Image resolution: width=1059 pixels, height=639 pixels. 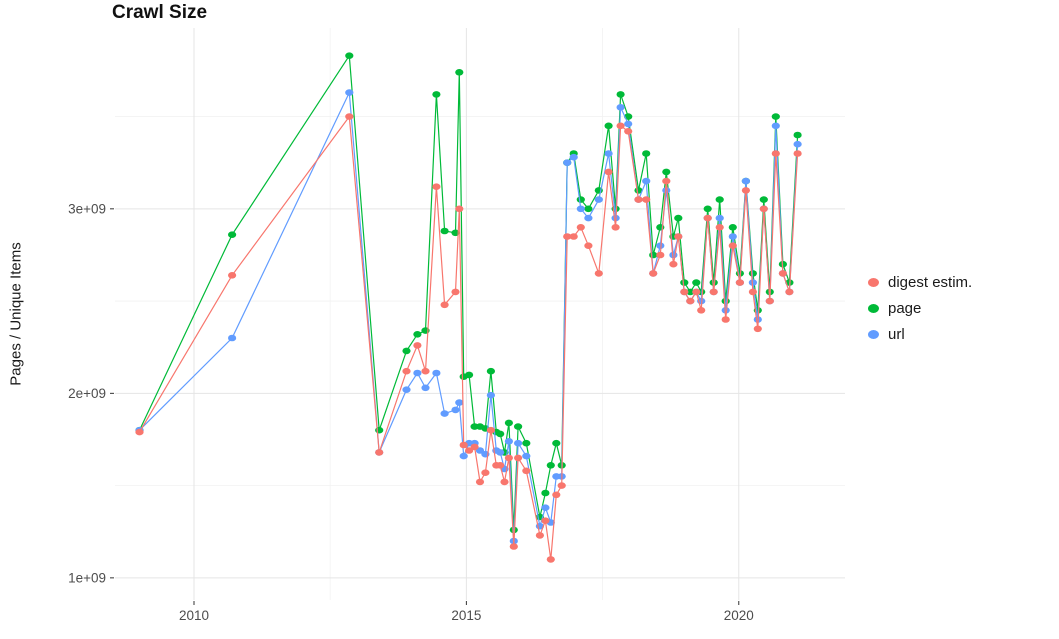 I want to click on legend-label: digest estim., so click(x=930, y=282).